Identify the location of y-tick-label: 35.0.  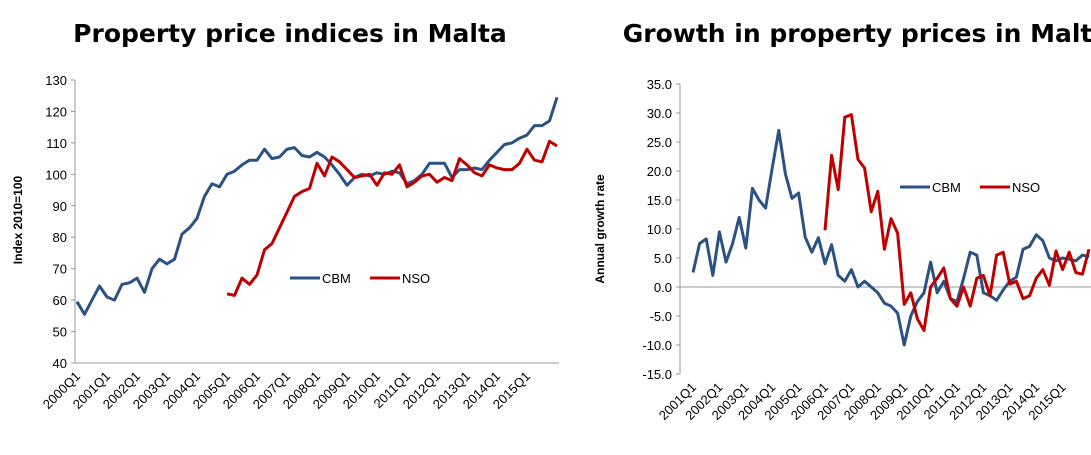
(659, 84).